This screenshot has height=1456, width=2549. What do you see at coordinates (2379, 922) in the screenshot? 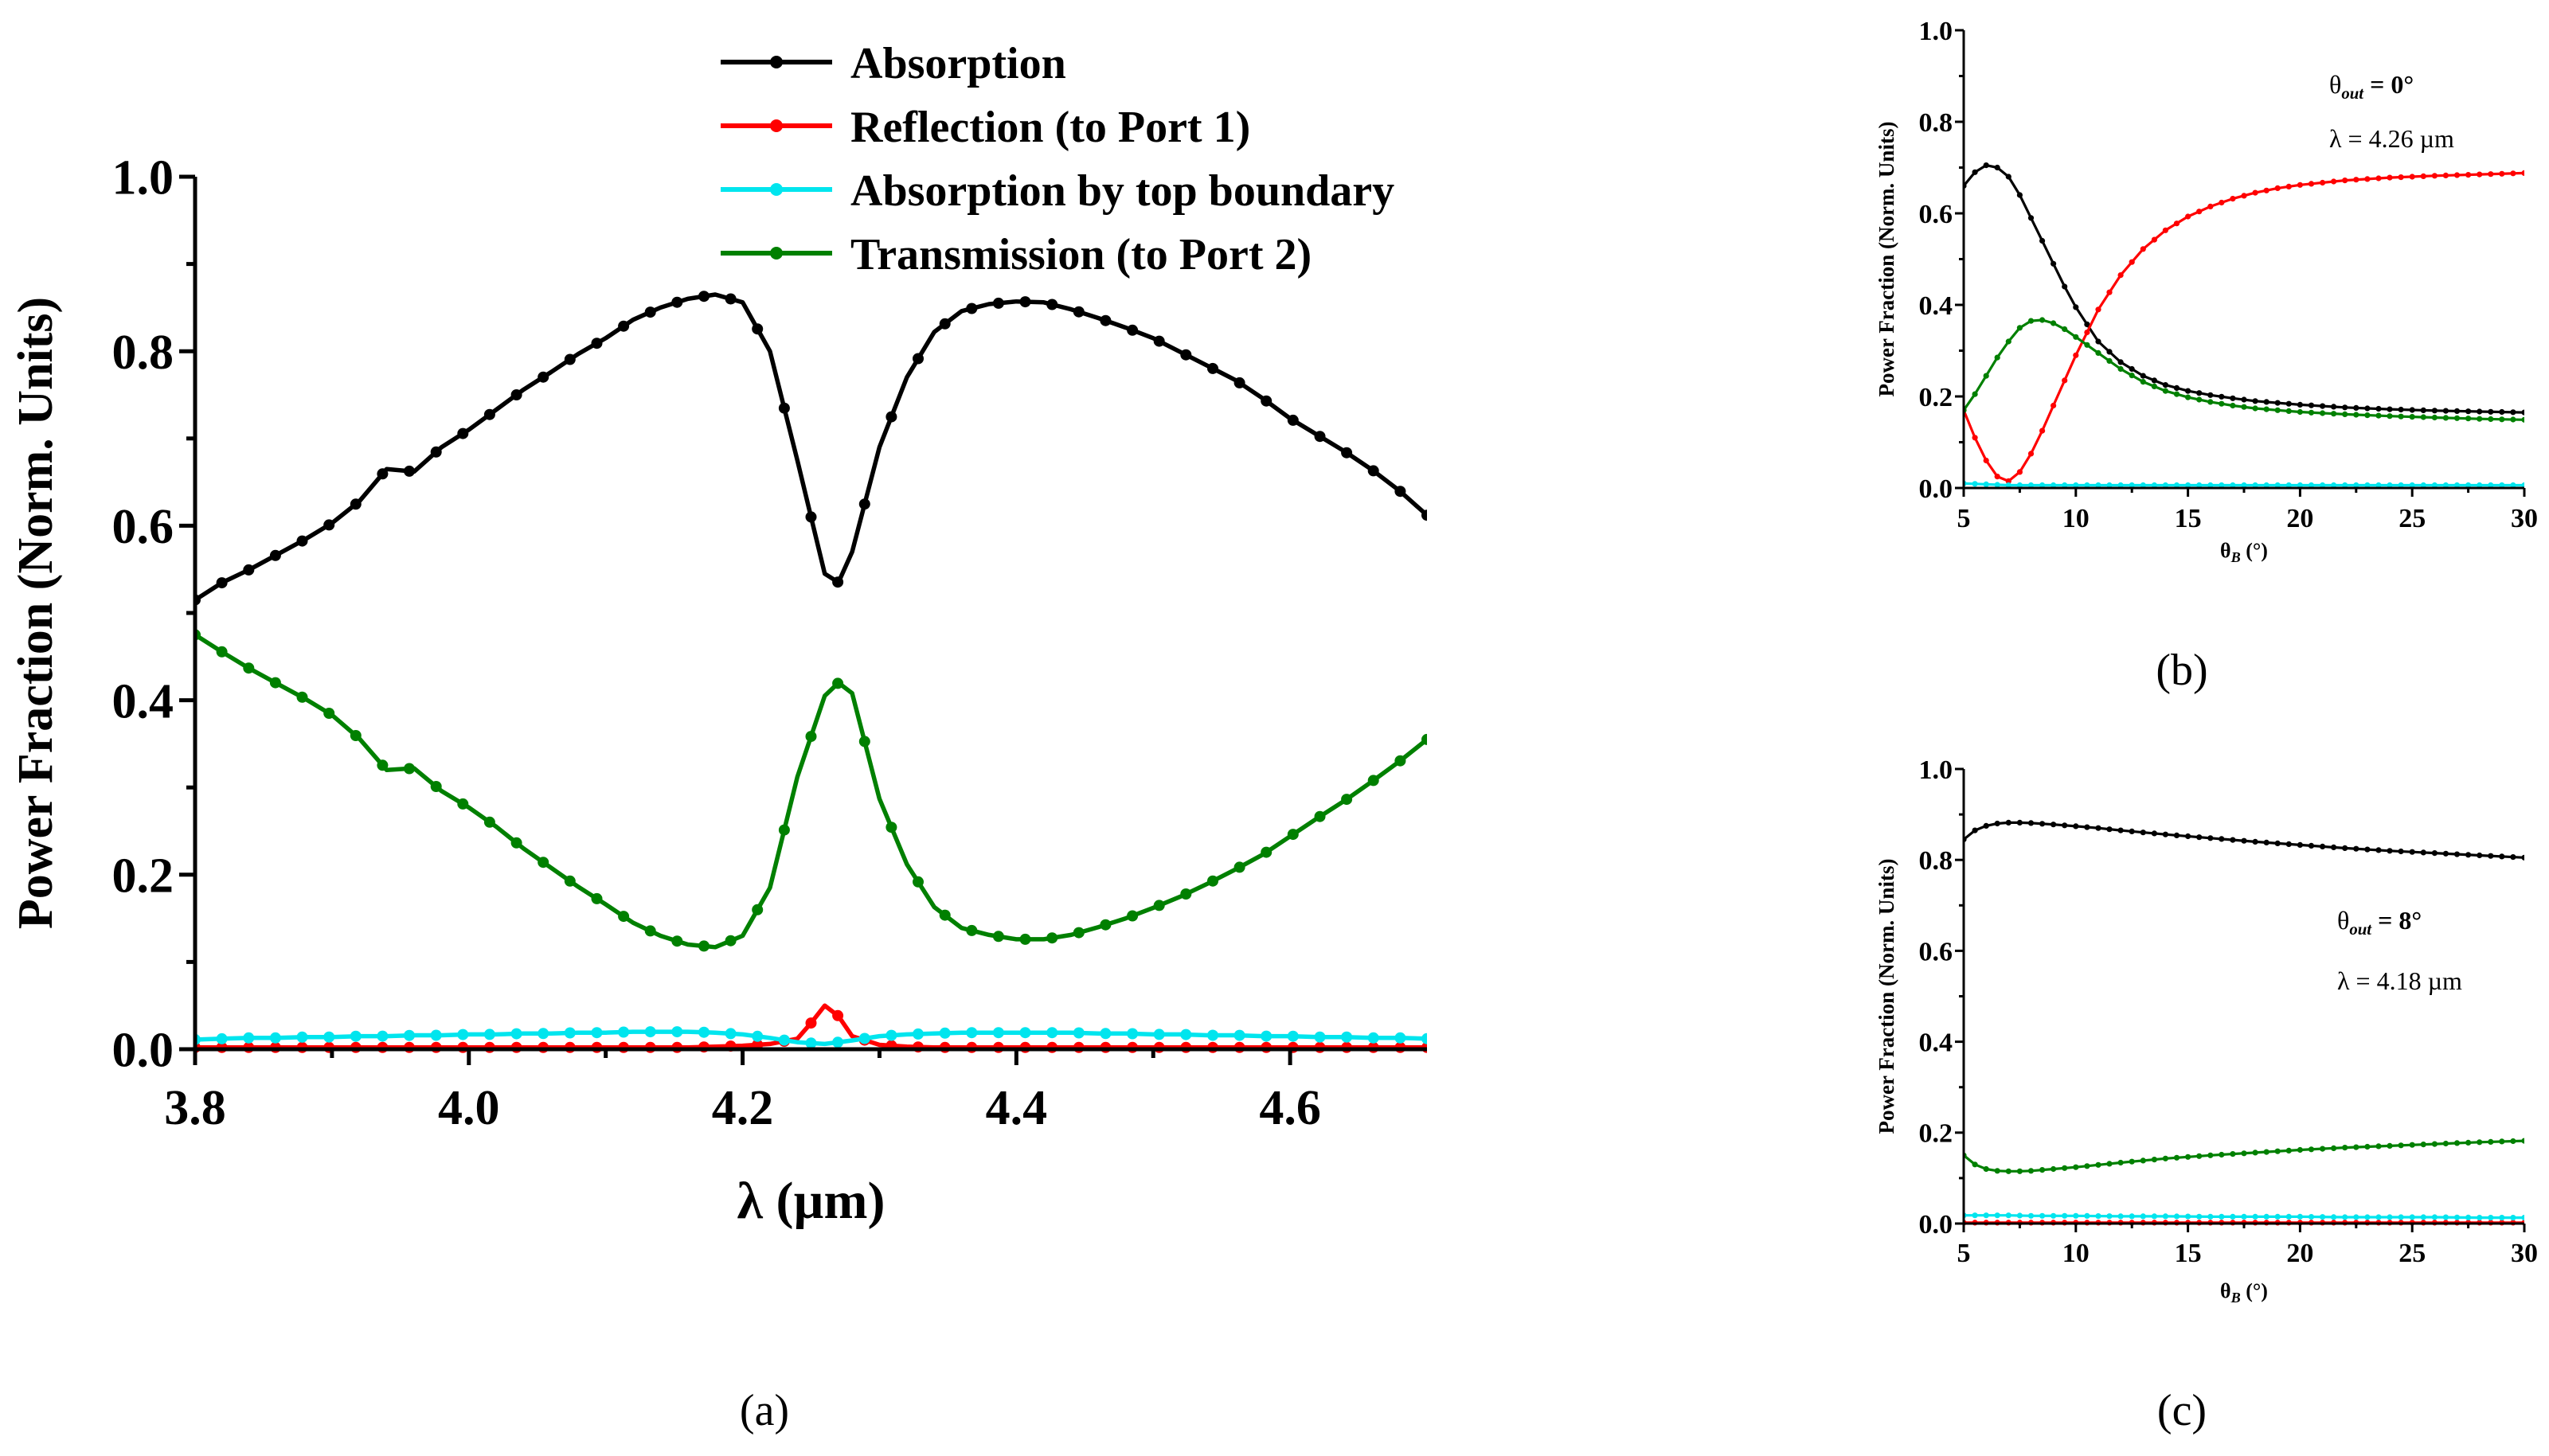
I see `annotation-theta-out: θout = 8°` at bounding box center [2379, 922].